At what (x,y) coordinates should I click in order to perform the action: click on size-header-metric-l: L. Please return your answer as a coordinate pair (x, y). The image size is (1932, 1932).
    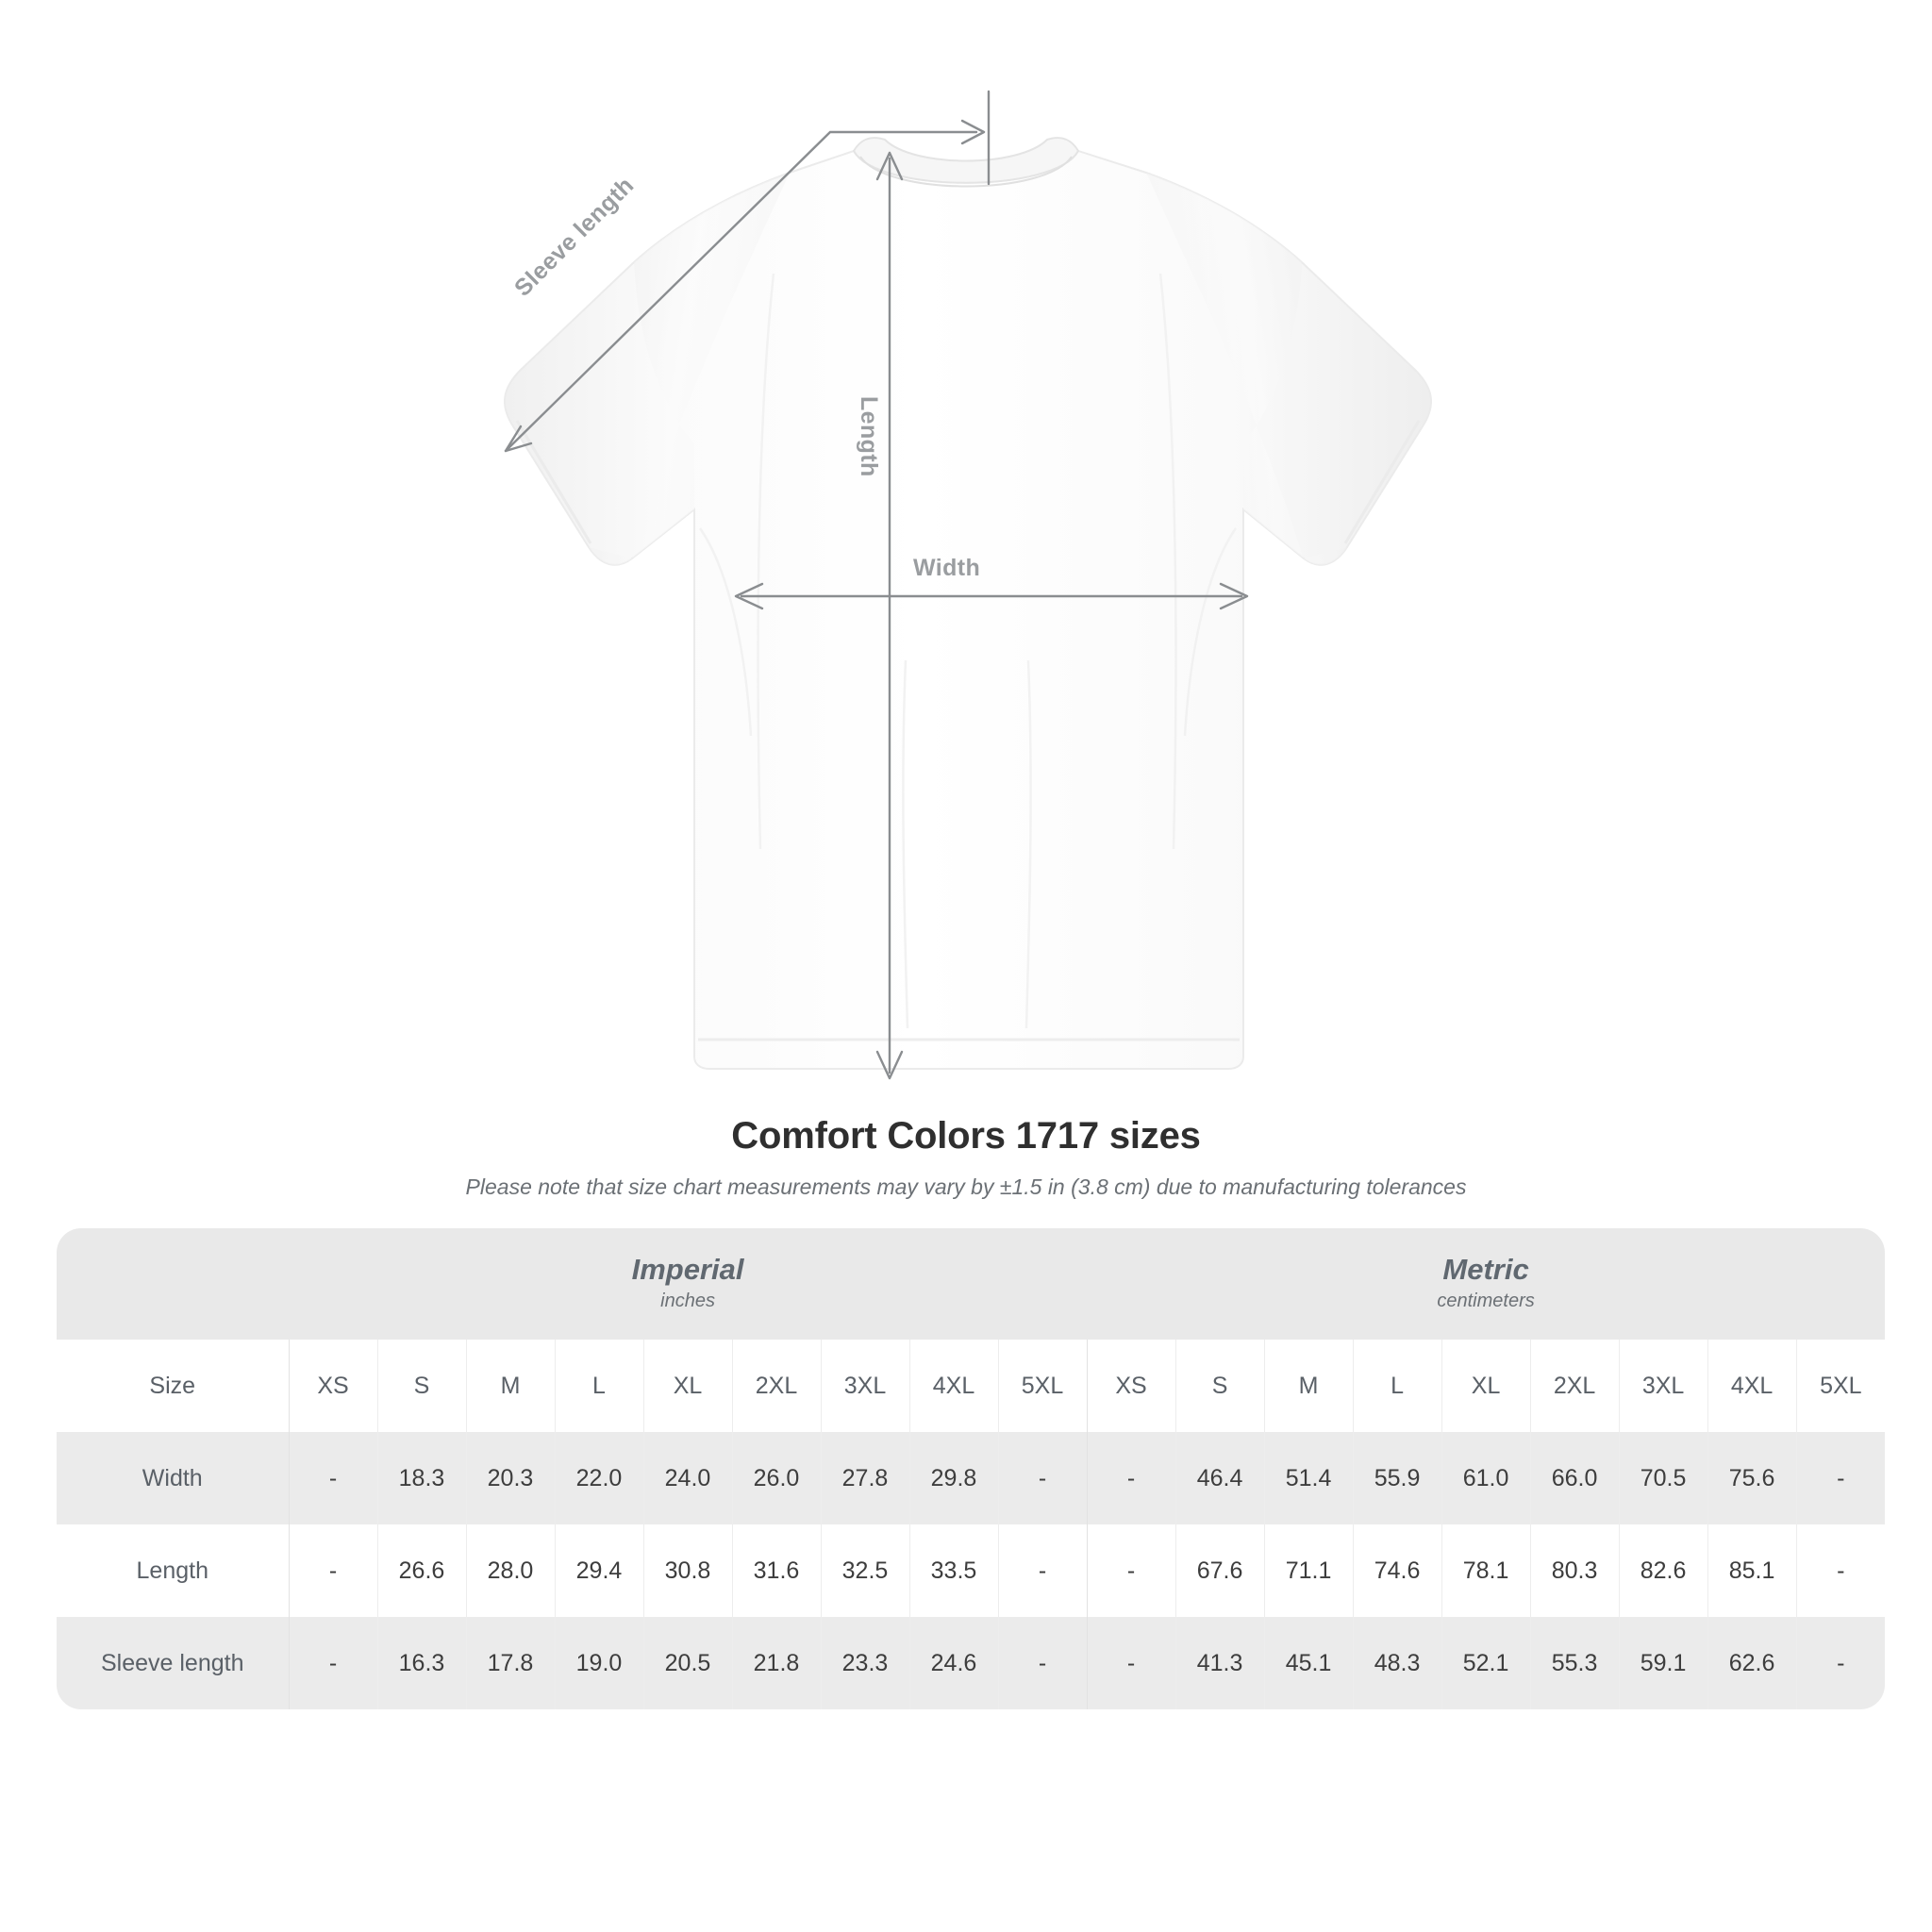
    Looking at the image, I should click on (1397, 1386).